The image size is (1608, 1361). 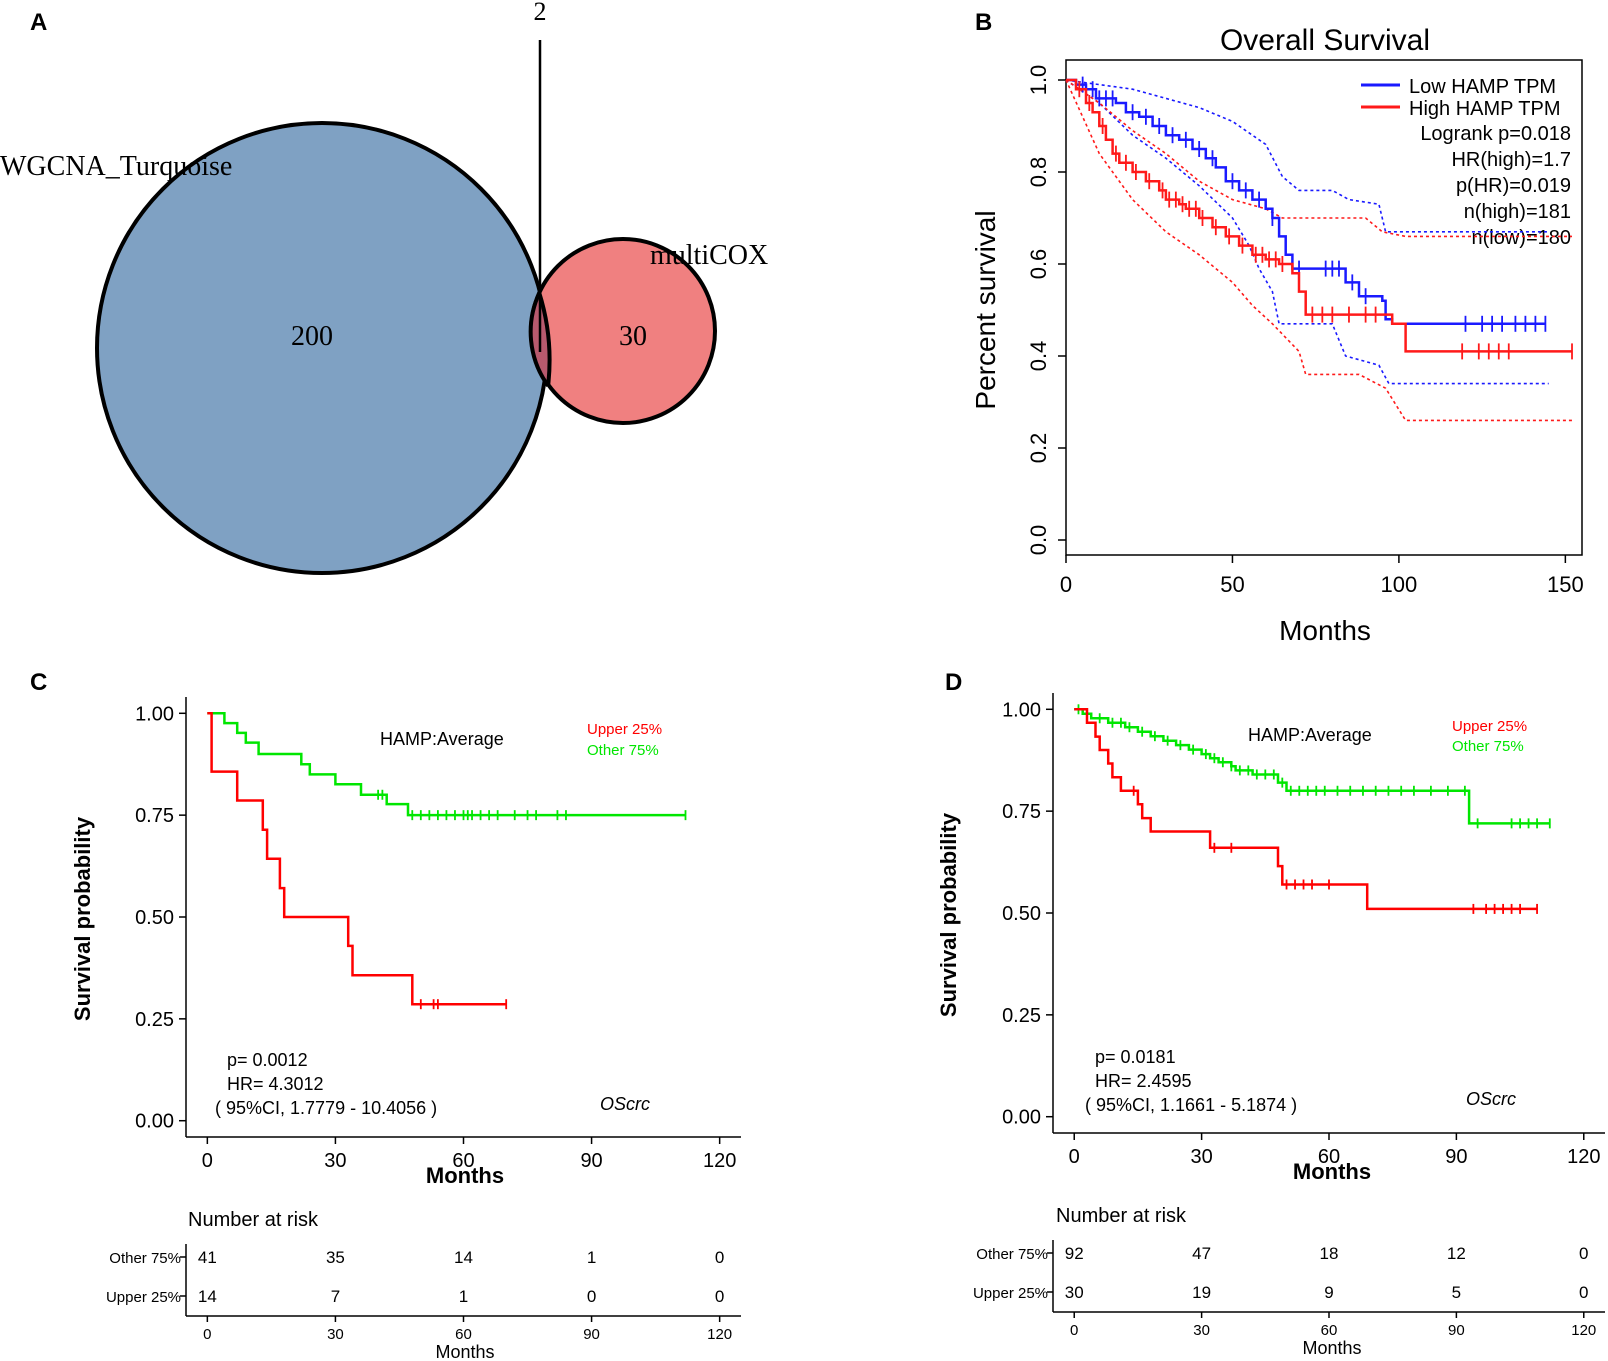 I want to click on y-tick-label: 1.0, so click(x=1038, y=80).